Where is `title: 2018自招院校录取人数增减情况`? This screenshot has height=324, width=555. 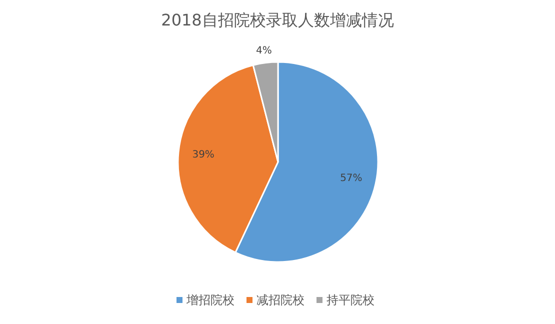
title: 2018自招院校录取人数增减情况 is located at coordinates (277, 20).